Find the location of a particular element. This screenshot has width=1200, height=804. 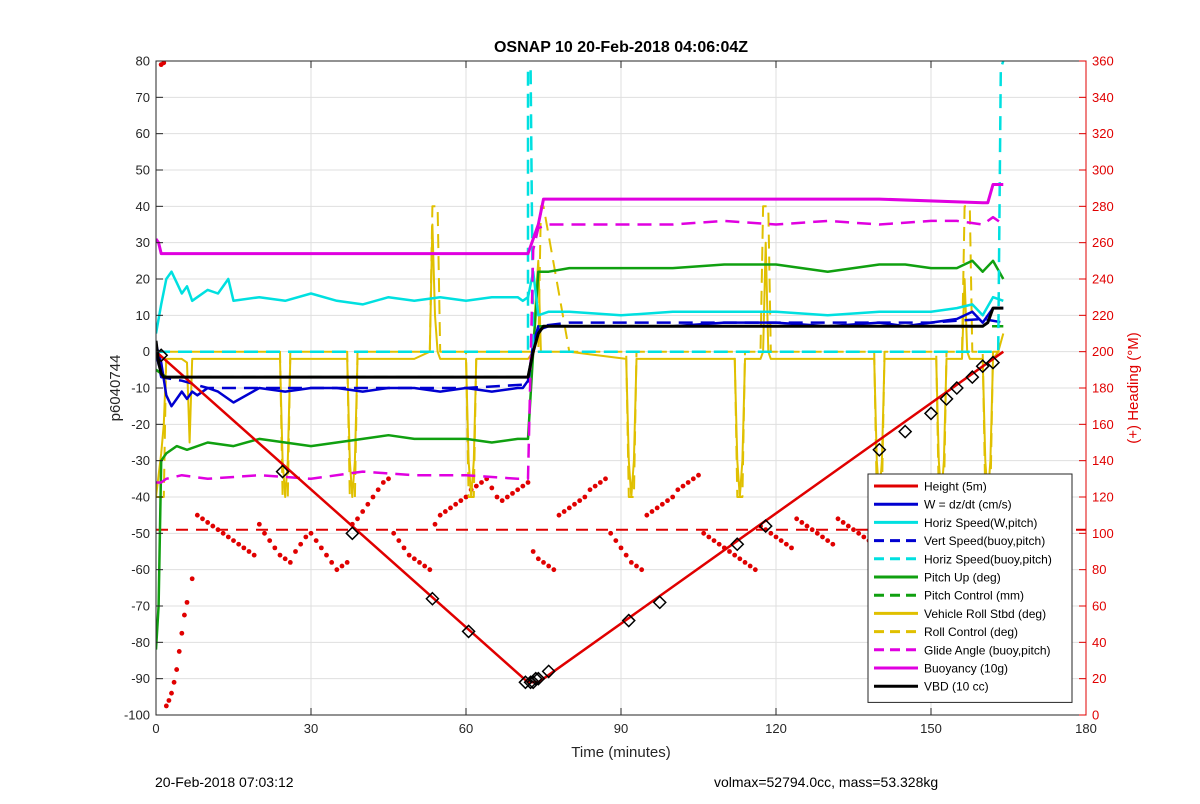

legend-label: Buoyancy (10g) is located at coordinates (966, 669).